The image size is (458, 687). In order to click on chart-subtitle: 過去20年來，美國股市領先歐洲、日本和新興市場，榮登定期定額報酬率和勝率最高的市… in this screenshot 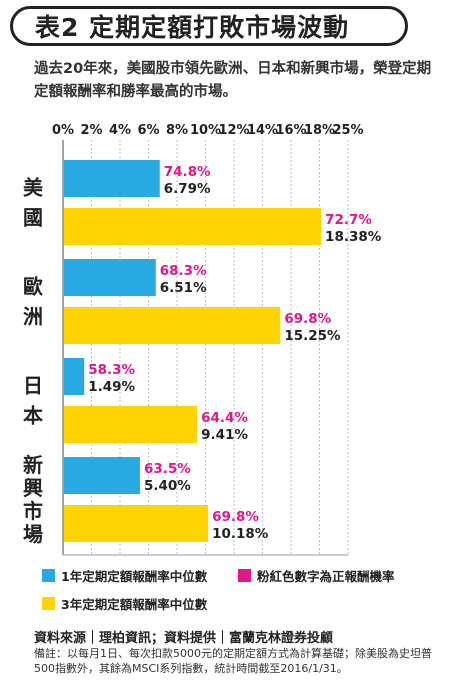, I will do `click(233, 80)`.